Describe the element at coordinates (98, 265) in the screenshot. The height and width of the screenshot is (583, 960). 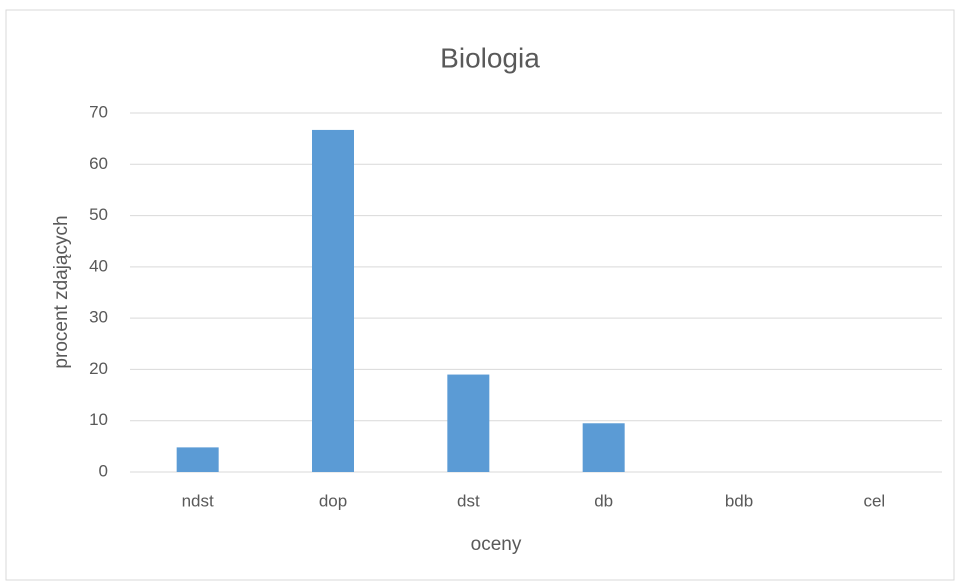
I see `y-tick-label: 40` at that location.